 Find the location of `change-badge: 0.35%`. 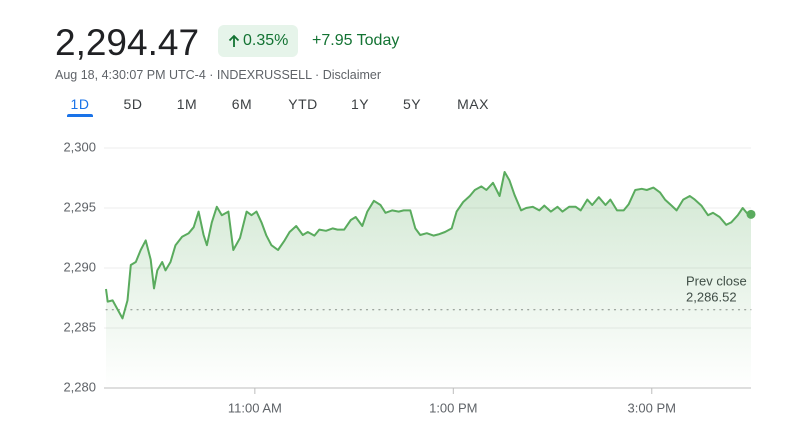

change-badge: 0.35% is located at coordinates (258, 41).